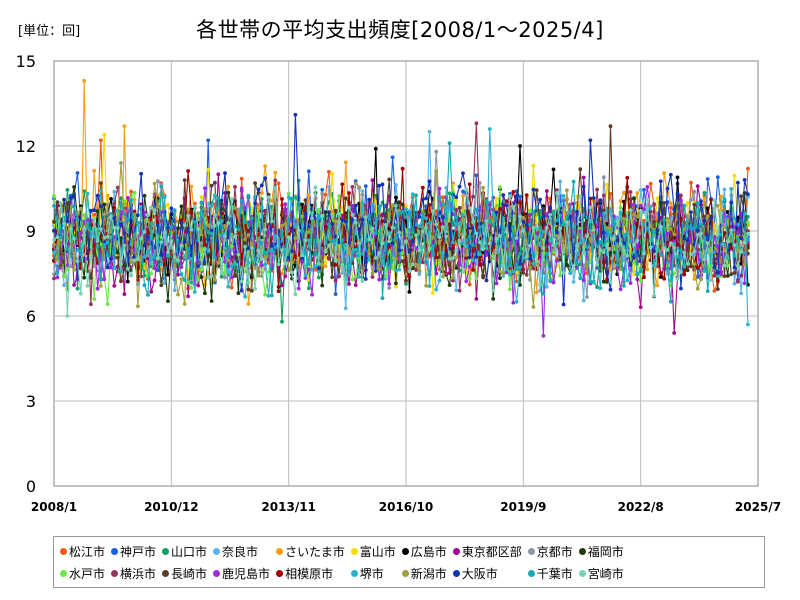 The height and width of the screenshot is (600, 800). Describe the element at coordinates (428, 551) in the screenshot. I see `legend-label: 広島市` at that location.